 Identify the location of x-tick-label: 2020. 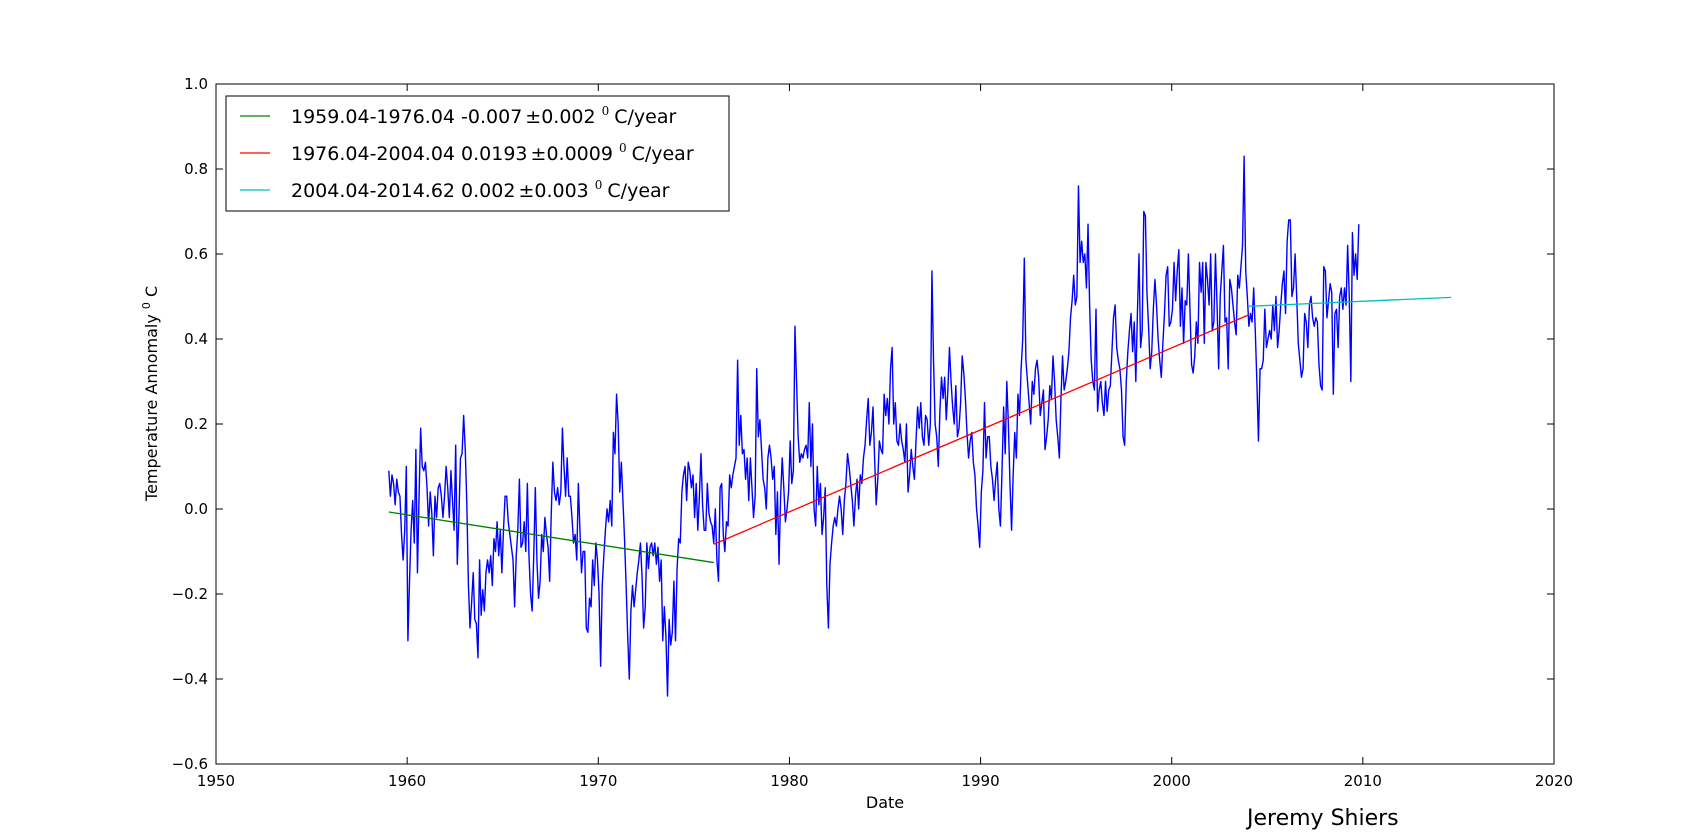
(1554, 781).